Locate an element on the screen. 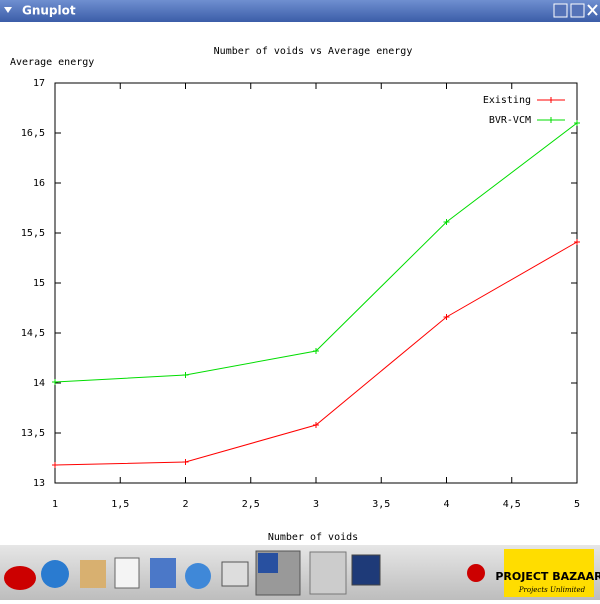  menu-button is located at coordinates (8, 10).